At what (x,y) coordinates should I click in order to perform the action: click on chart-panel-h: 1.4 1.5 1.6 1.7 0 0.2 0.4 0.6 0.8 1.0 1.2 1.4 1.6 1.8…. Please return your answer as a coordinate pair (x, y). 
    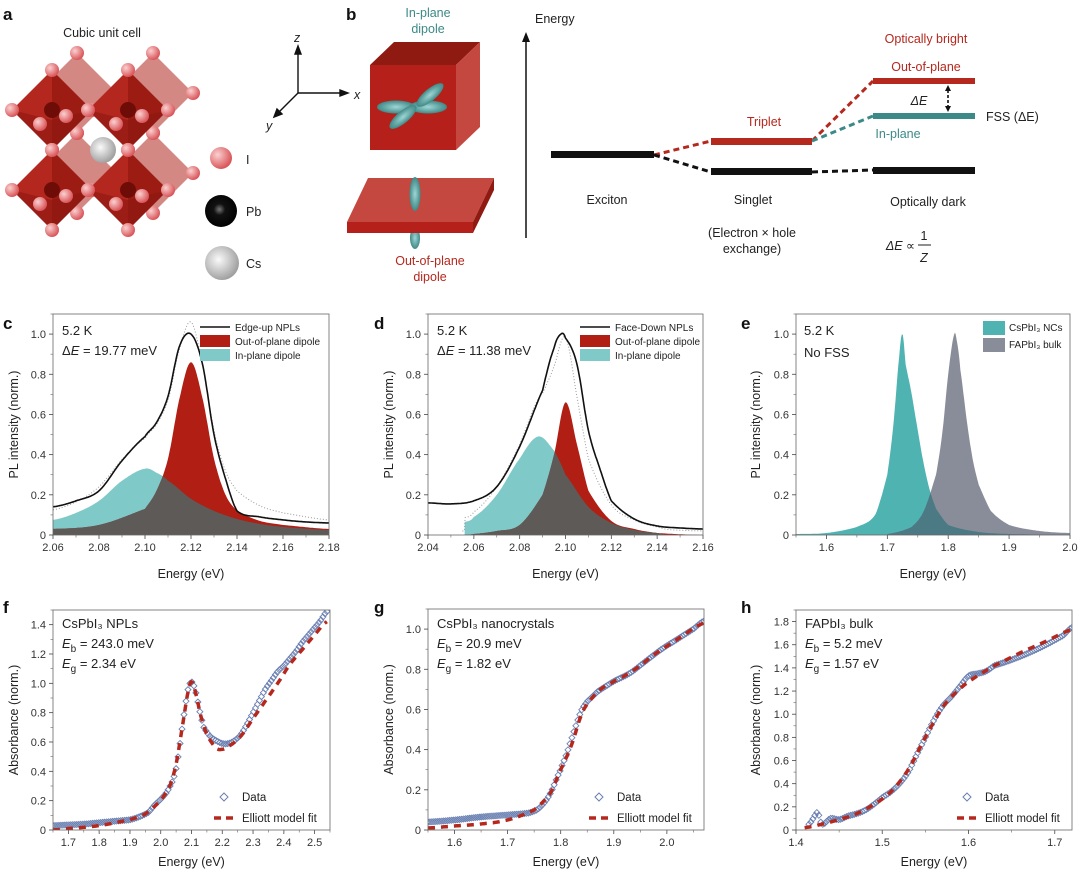
    Looking at the image, I should click on (911, 739).